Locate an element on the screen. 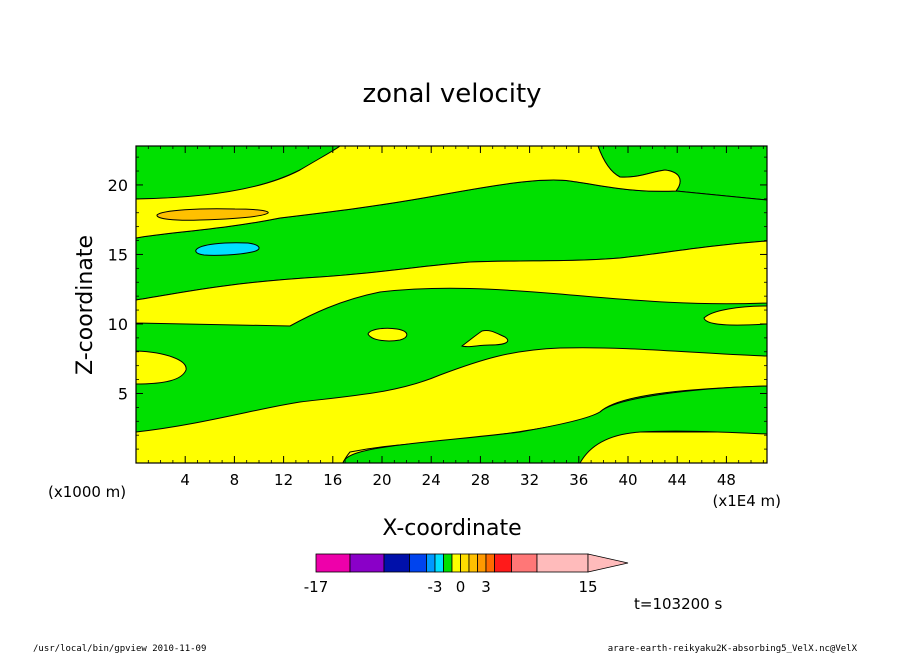  y-axis-title: Z-coordinate is located at coordinates (85, 305).